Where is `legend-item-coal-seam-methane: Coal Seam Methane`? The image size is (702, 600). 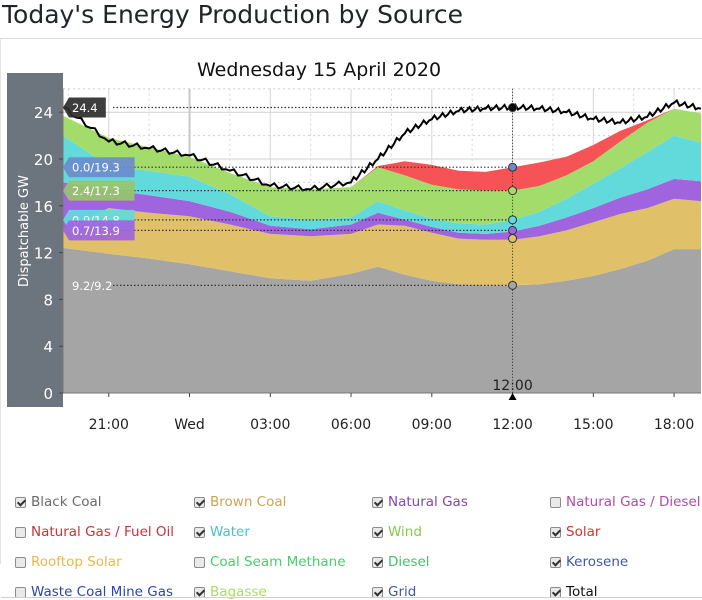
legend-item-coal-seam-methane: Coal Seam Methane is located at coordinates (270, 562).